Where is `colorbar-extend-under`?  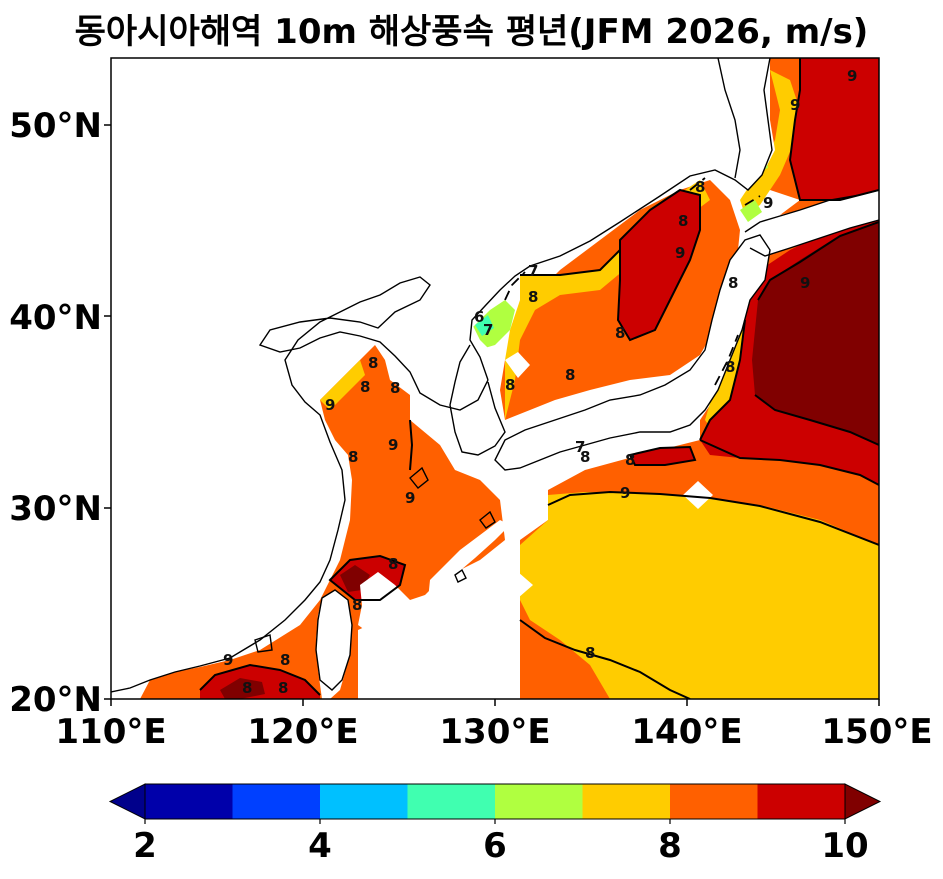 colorbar-extend-under is located at coordinates (127, 801).